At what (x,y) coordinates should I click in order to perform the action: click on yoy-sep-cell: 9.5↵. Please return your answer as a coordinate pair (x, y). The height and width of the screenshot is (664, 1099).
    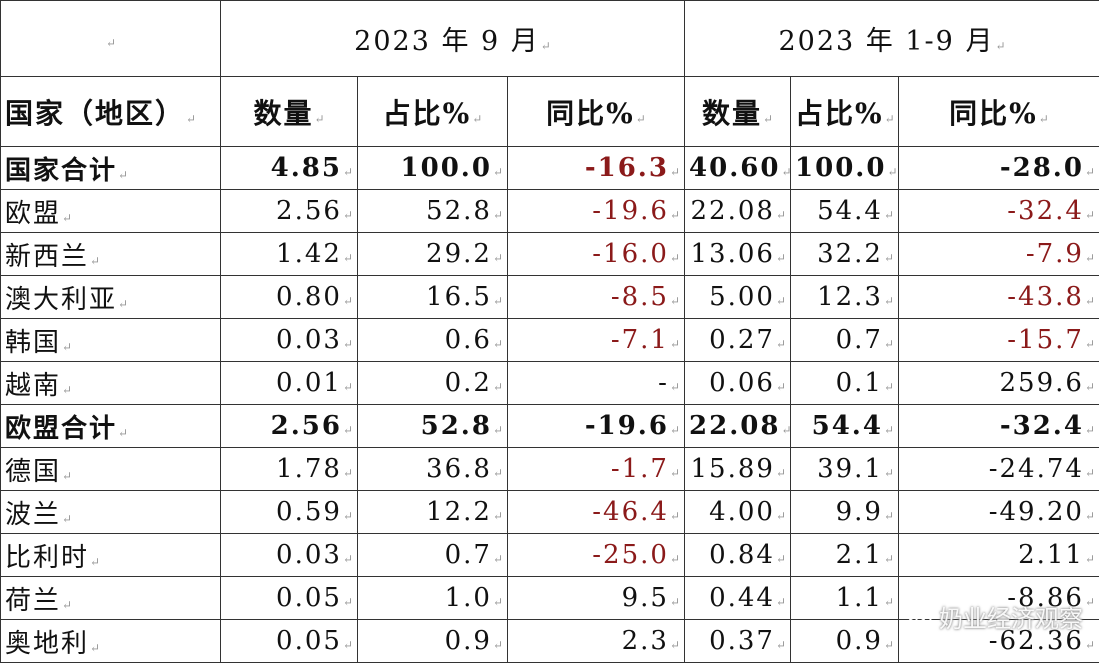
    Looking at the image, I should click on (596, 598).